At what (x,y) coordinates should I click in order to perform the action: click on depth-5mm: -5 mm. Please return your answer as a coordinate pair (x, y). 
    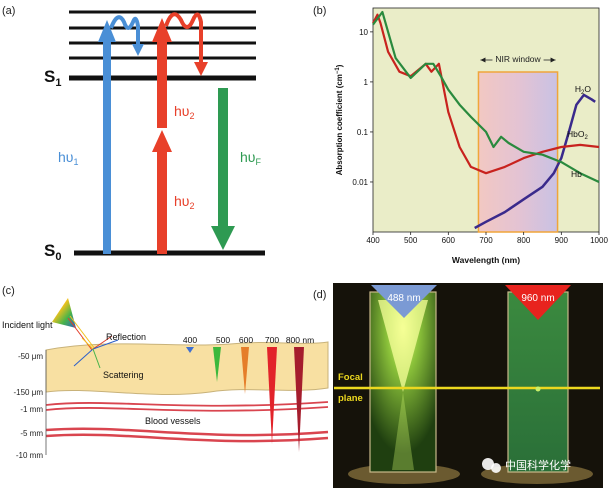
    Looking at the image, I should click on (31, 433).